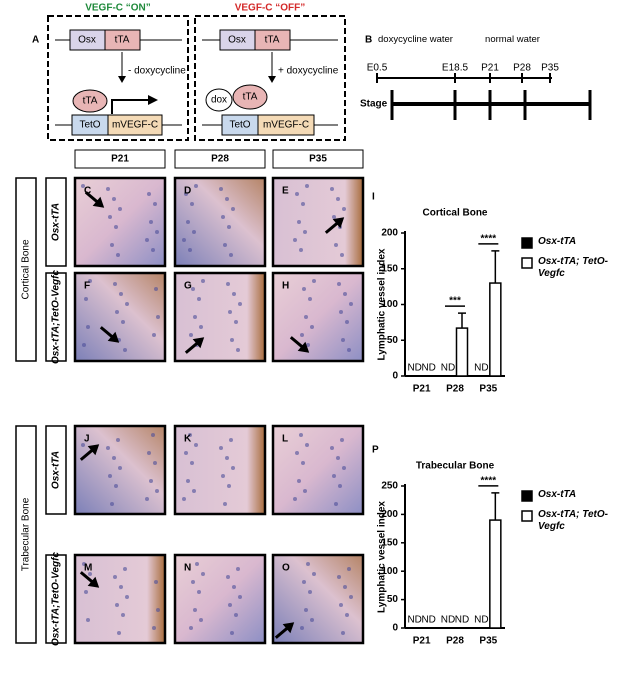 The width and height of the screenshot is (617, 686). I want to click on stage-label: Stage, so click(374, 104).